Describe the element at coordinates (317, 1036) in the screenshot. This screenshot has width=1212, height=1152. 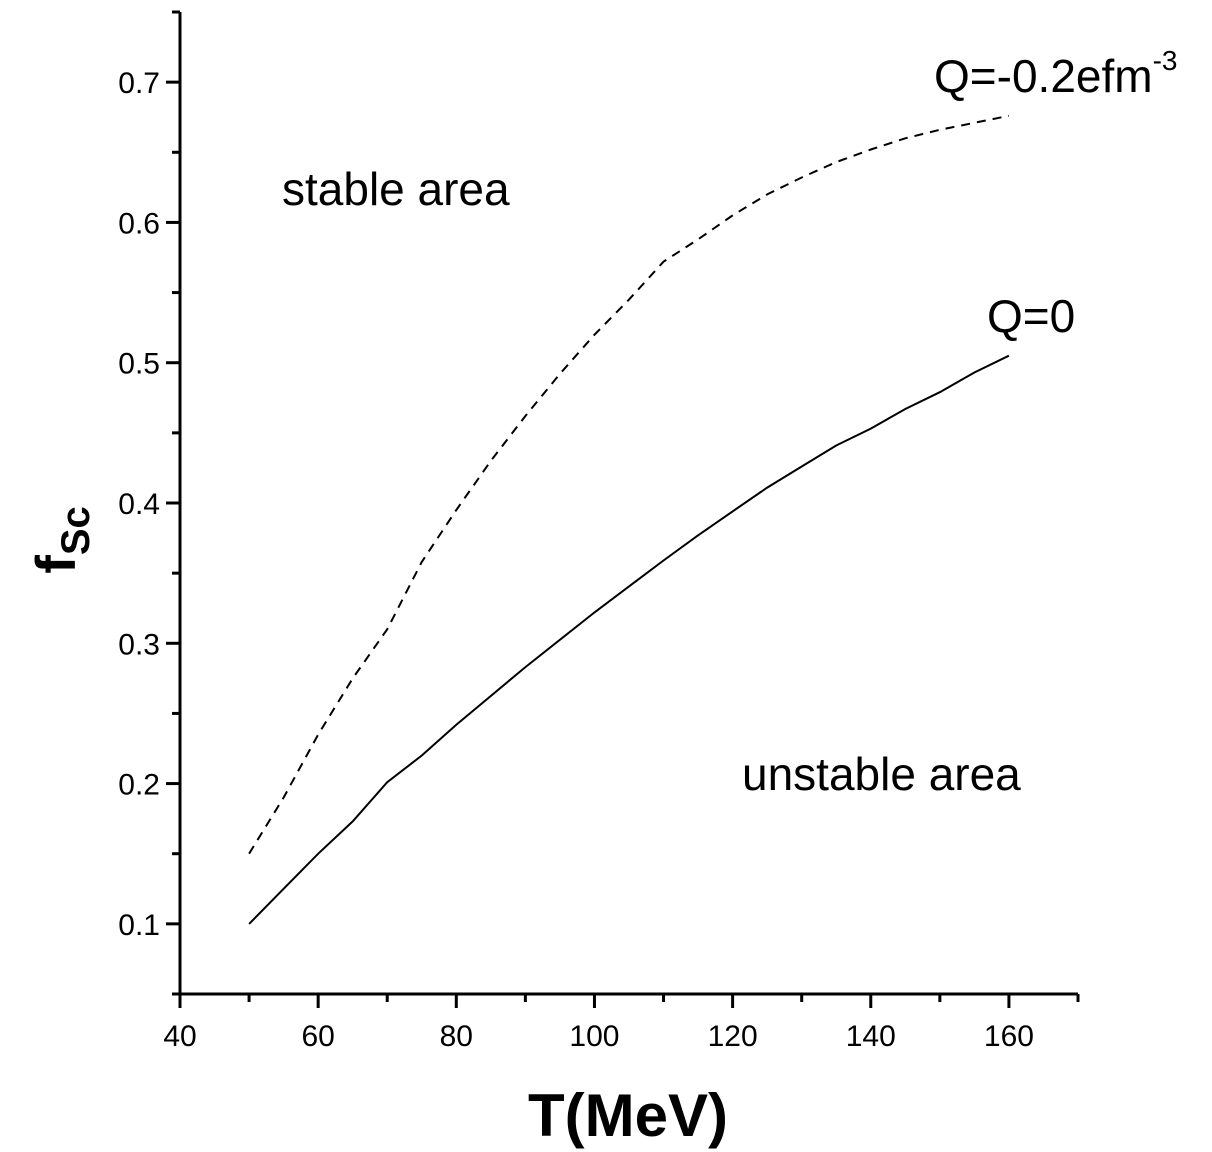
I see `x-tick-label-60: 60` at that location.